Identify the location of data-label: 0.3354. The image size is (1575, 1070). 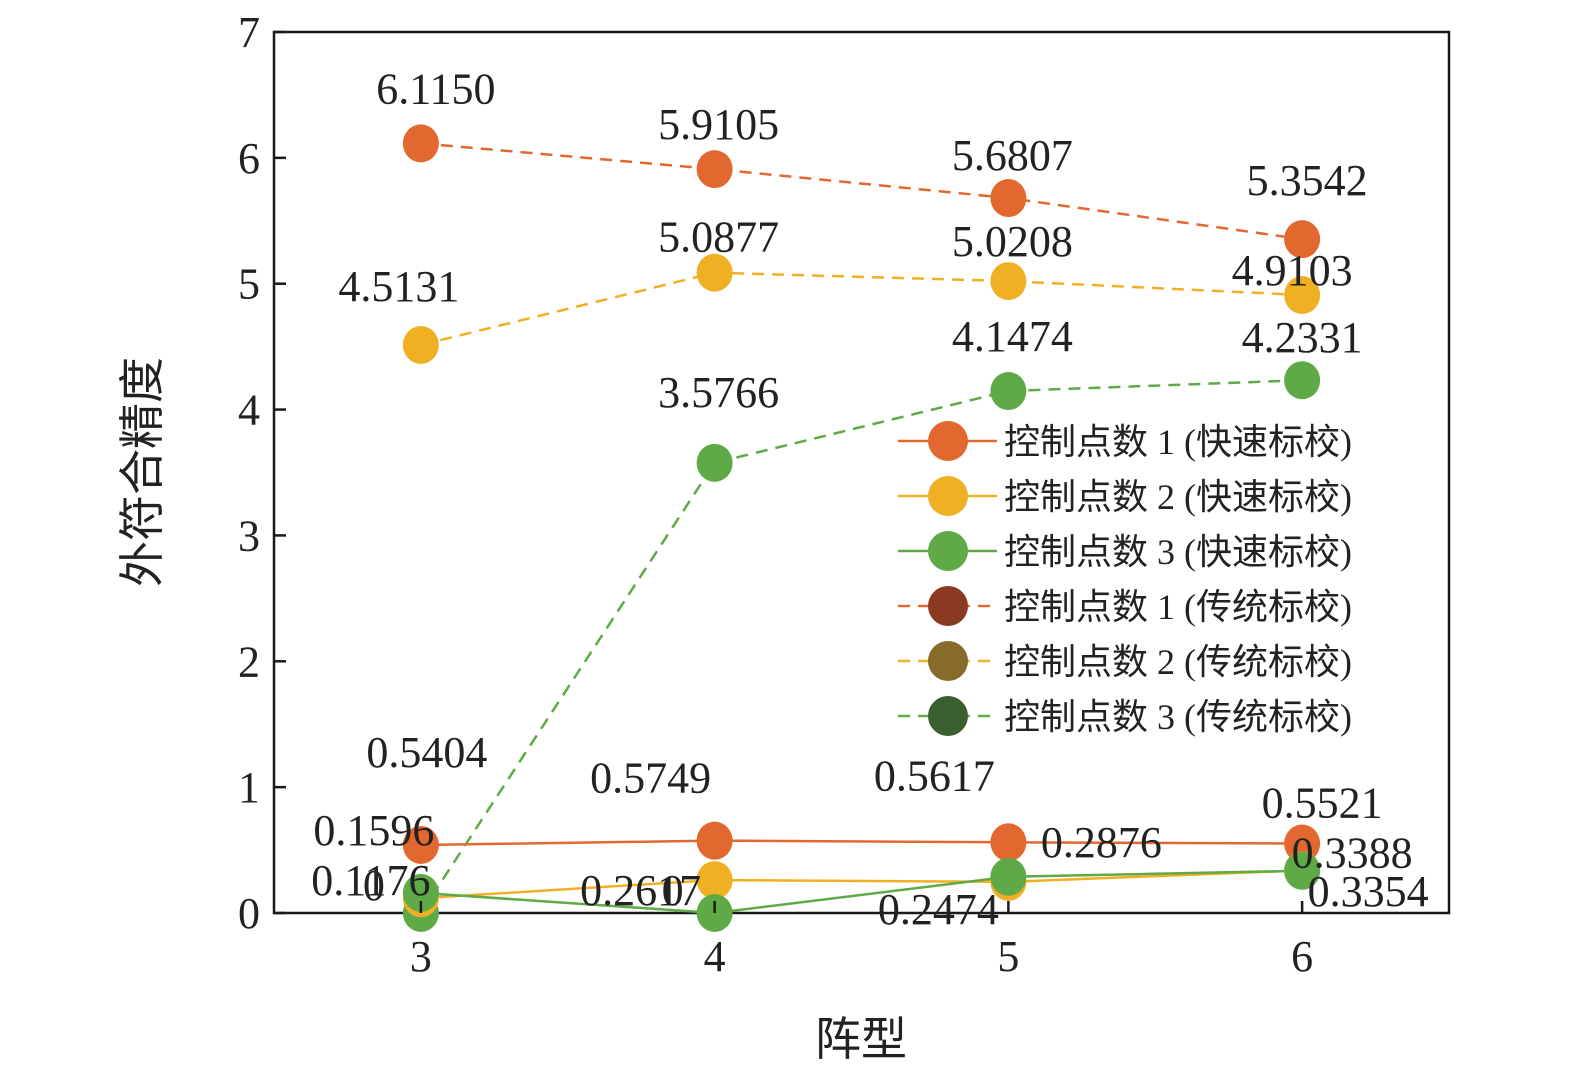
(1368, 891).